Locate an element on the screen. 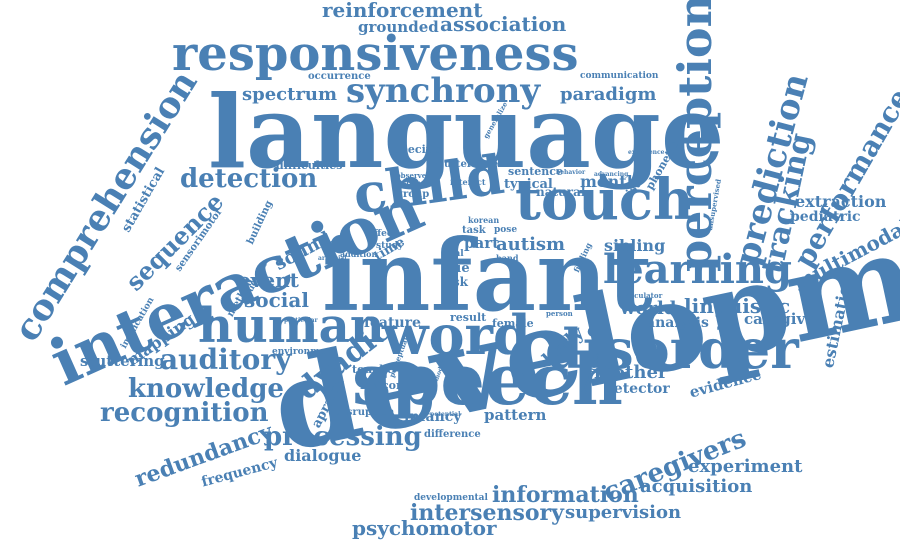 This screenshot has height=543, width=900. word-artificial: artificial is located at coordinates (332, 258).